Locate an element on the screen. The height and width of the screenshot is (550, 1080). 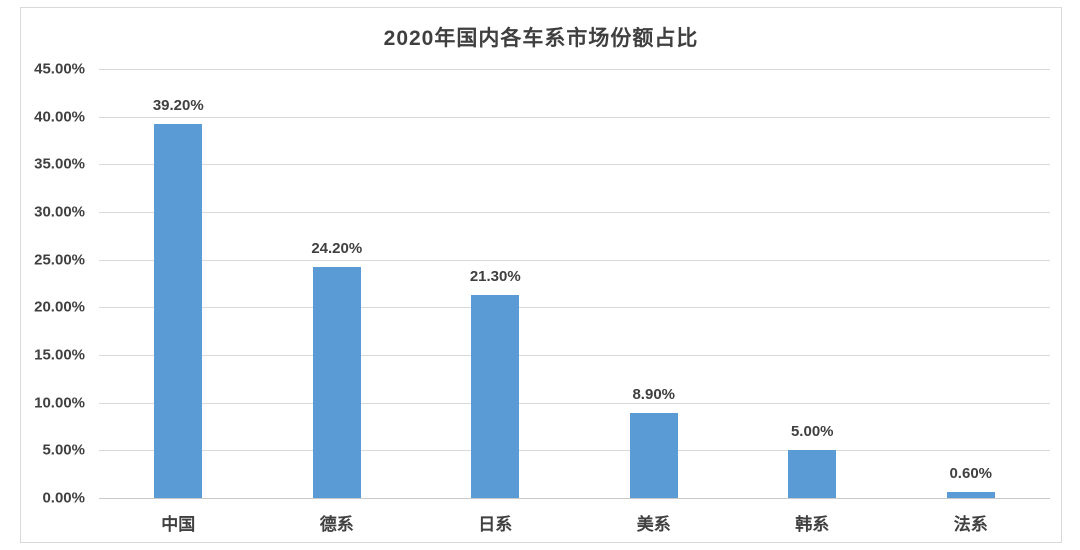
bar-value-label: 21.30% is located at coordinates (495, 276).